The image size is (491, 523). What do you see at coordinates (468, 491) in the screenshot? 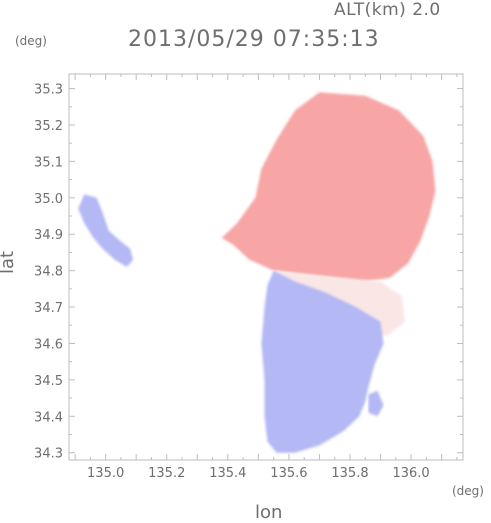
I see `x-axis-unit: (deg)` at bounding box center [468, 491].